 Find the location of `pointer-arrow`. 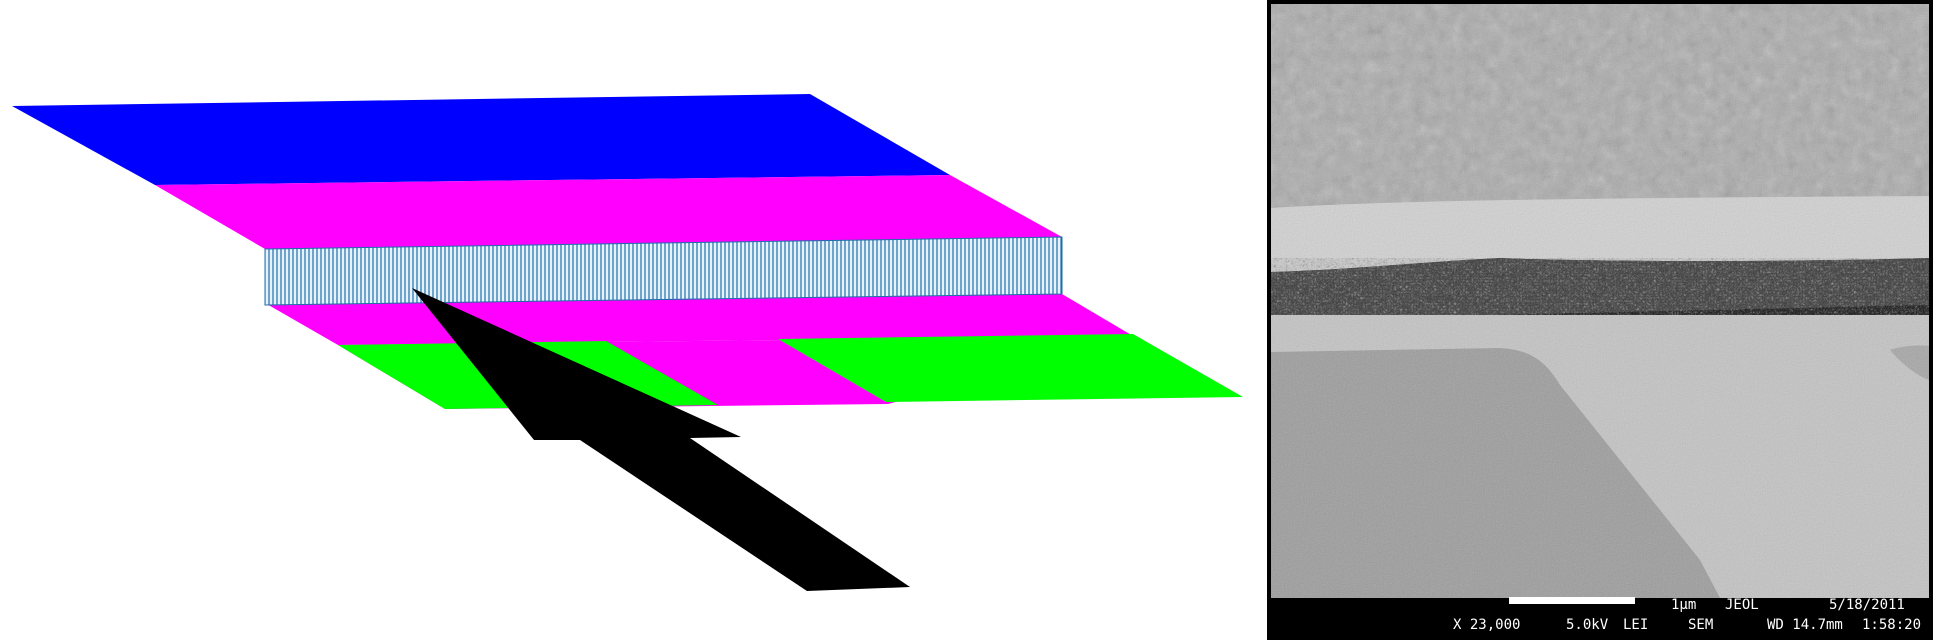

pointer-arrow is located at coordinates (661, 439).